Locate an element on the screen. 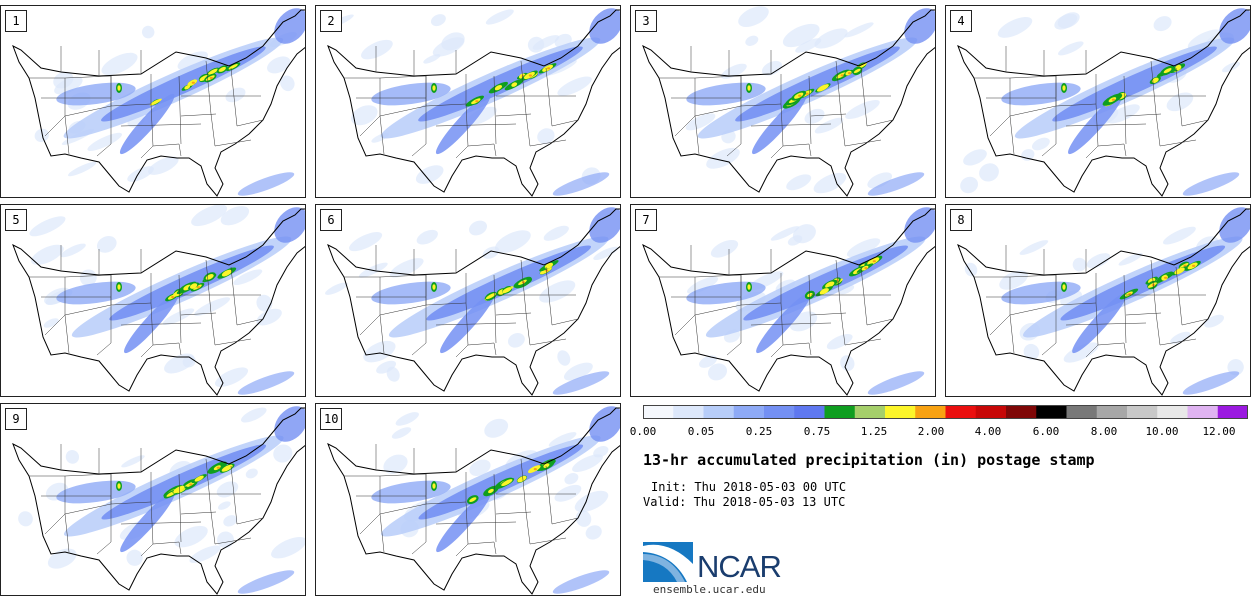 Image resolution: width=1260 pixels, height=597 pixels. member-panel-5: 5 is located at coordinates (153, 300).